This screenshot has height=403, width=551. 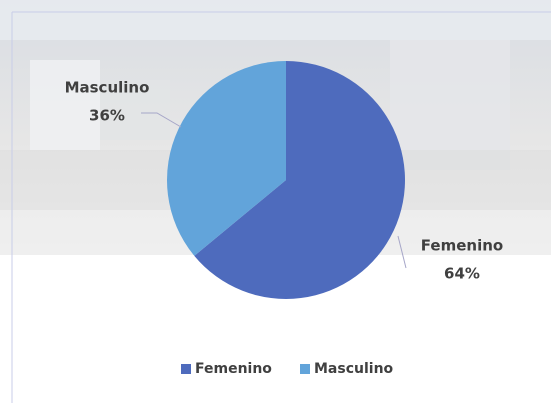 What do you see at coordinates (462, 274) in the screenshot?
I see `data-label-value: 64%` at bounding box center [462, 274].